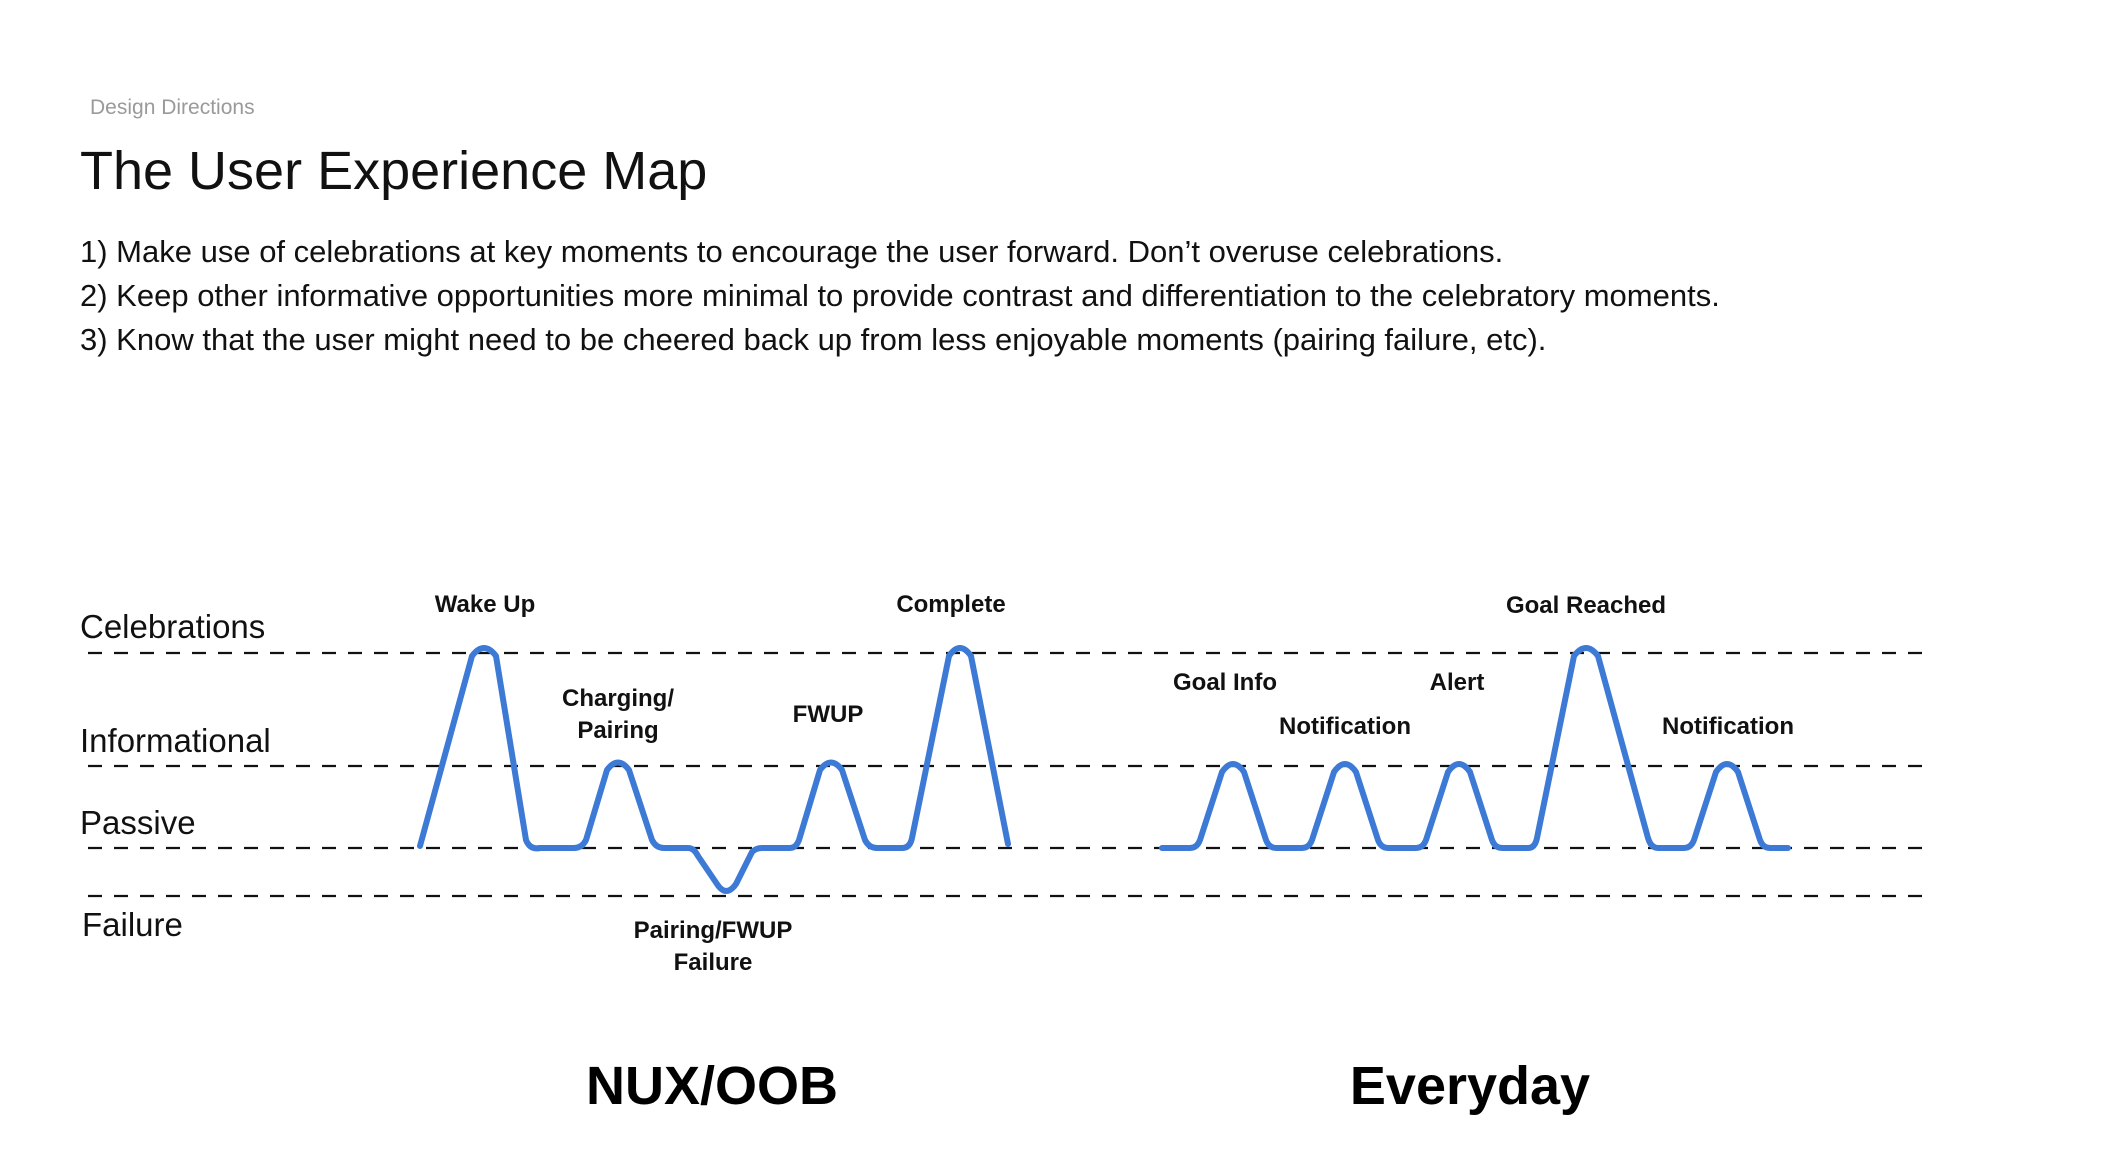 This screenshot has height=1174, width=2108. What do you see at coordinates (828, 714) in the screenshot?
I see `moment-label-fwup: FWUP` at bounding box center [828, 714].